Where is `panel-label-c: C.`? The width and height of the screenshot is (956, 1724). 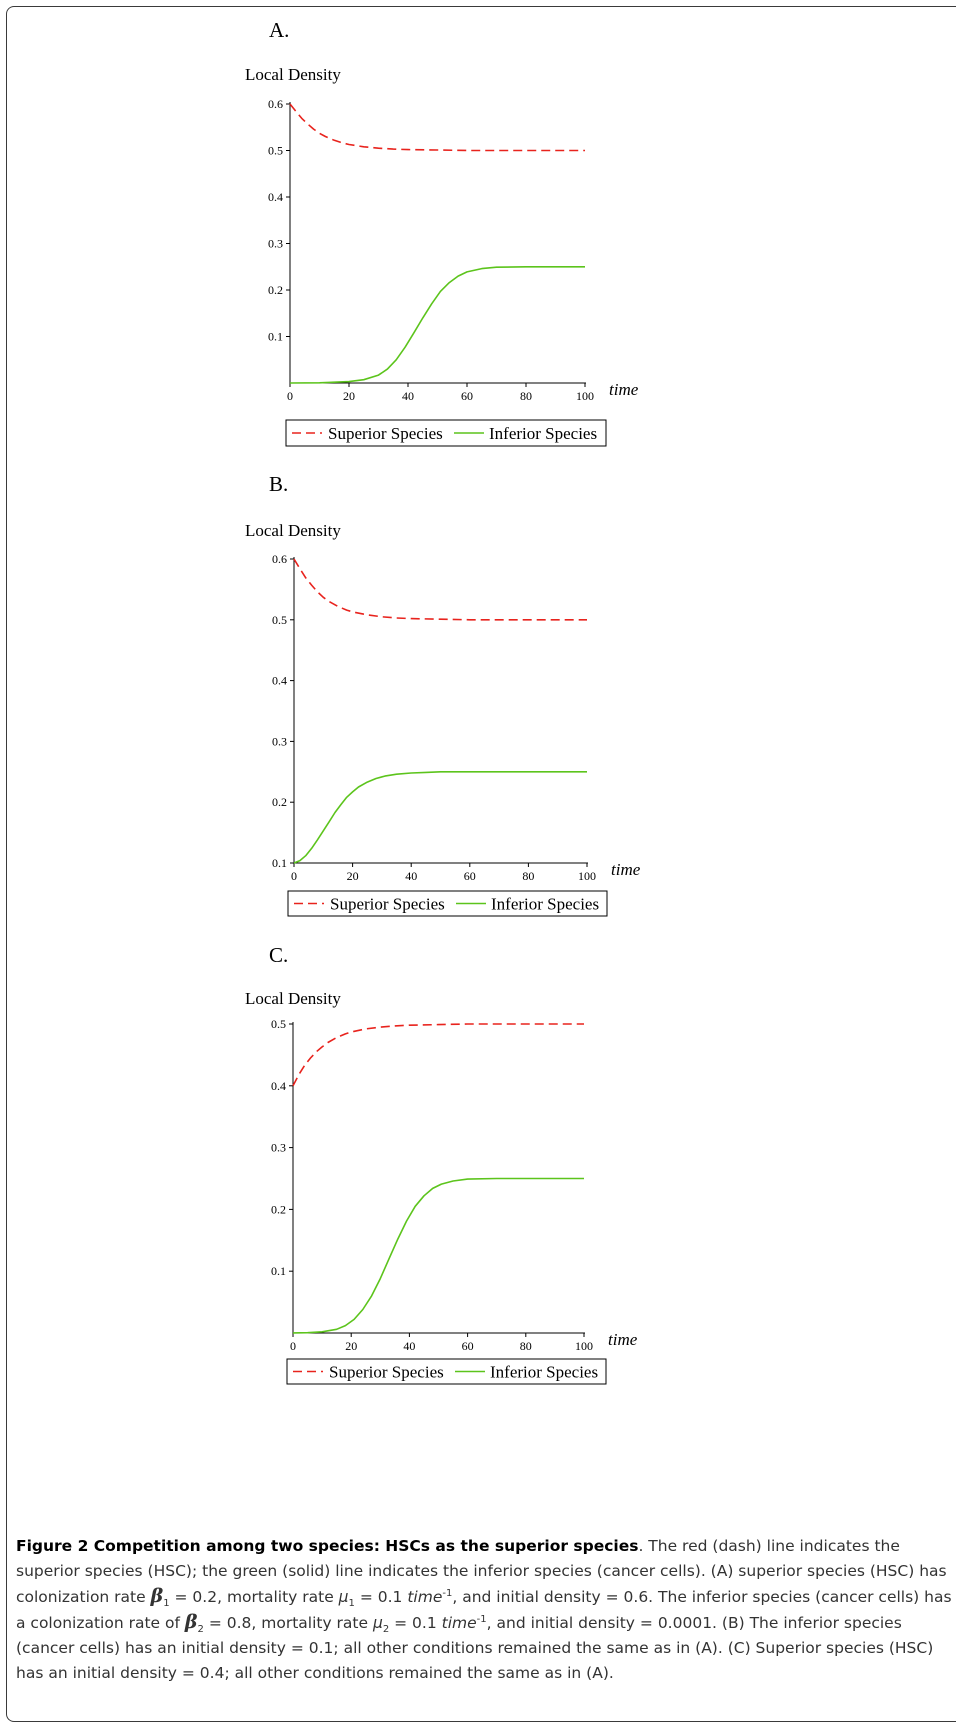 panel-label-c: C. is located at coordinates (279, 955).